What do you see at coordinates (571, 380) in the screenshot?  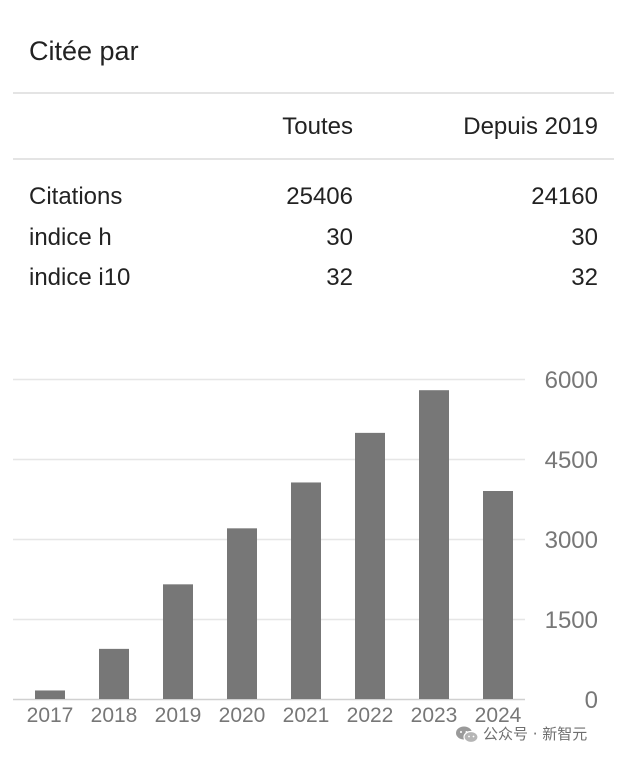 I see `y-tick-label: 6000` at bounding box center [571, 380].